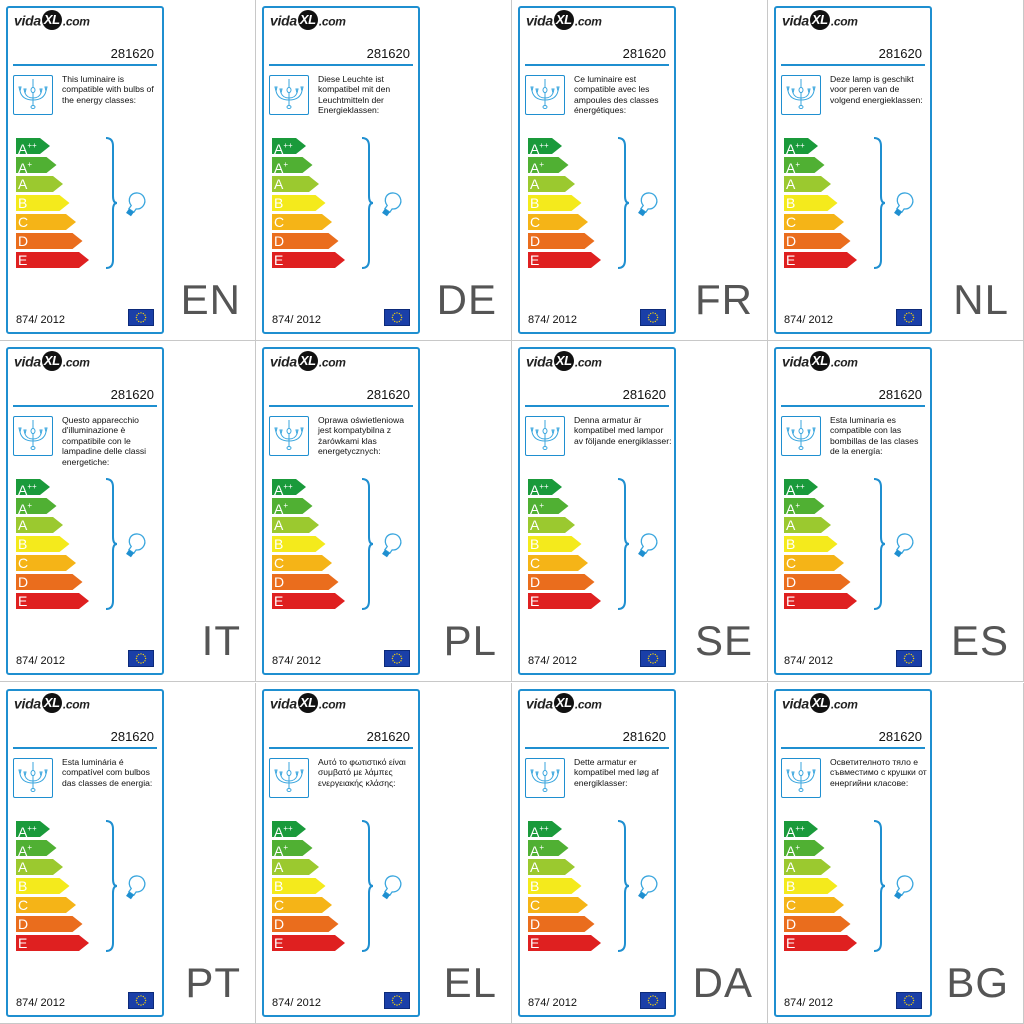 The image size is (1024, 1024). I want to click on language-code: SE, so click(723, 640).